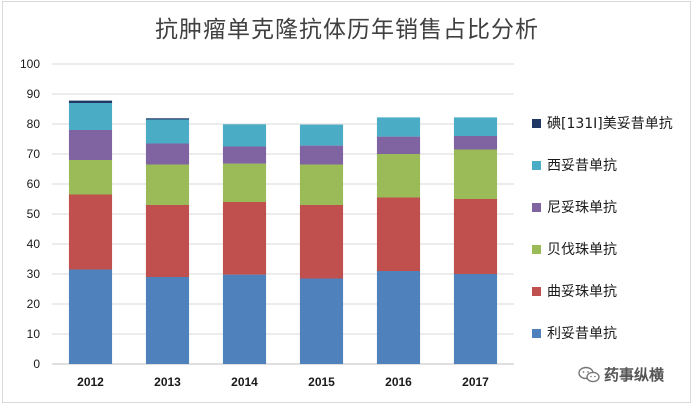  Describe the element at coordinates (582, 208) in the screenshot. I see `legend-label: 尼妥珠单抗` at that location.